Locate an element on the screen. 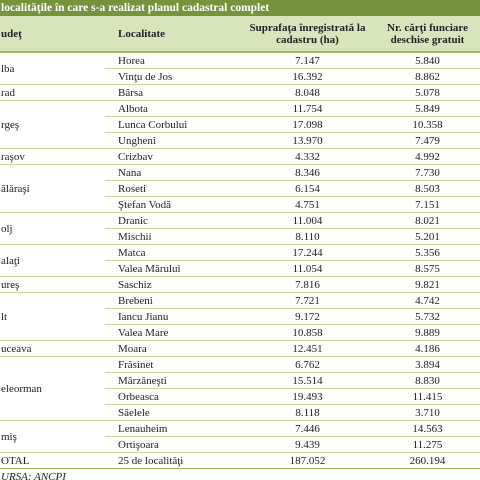  books-cell: 8.862 is located at coordinates (427, 76).